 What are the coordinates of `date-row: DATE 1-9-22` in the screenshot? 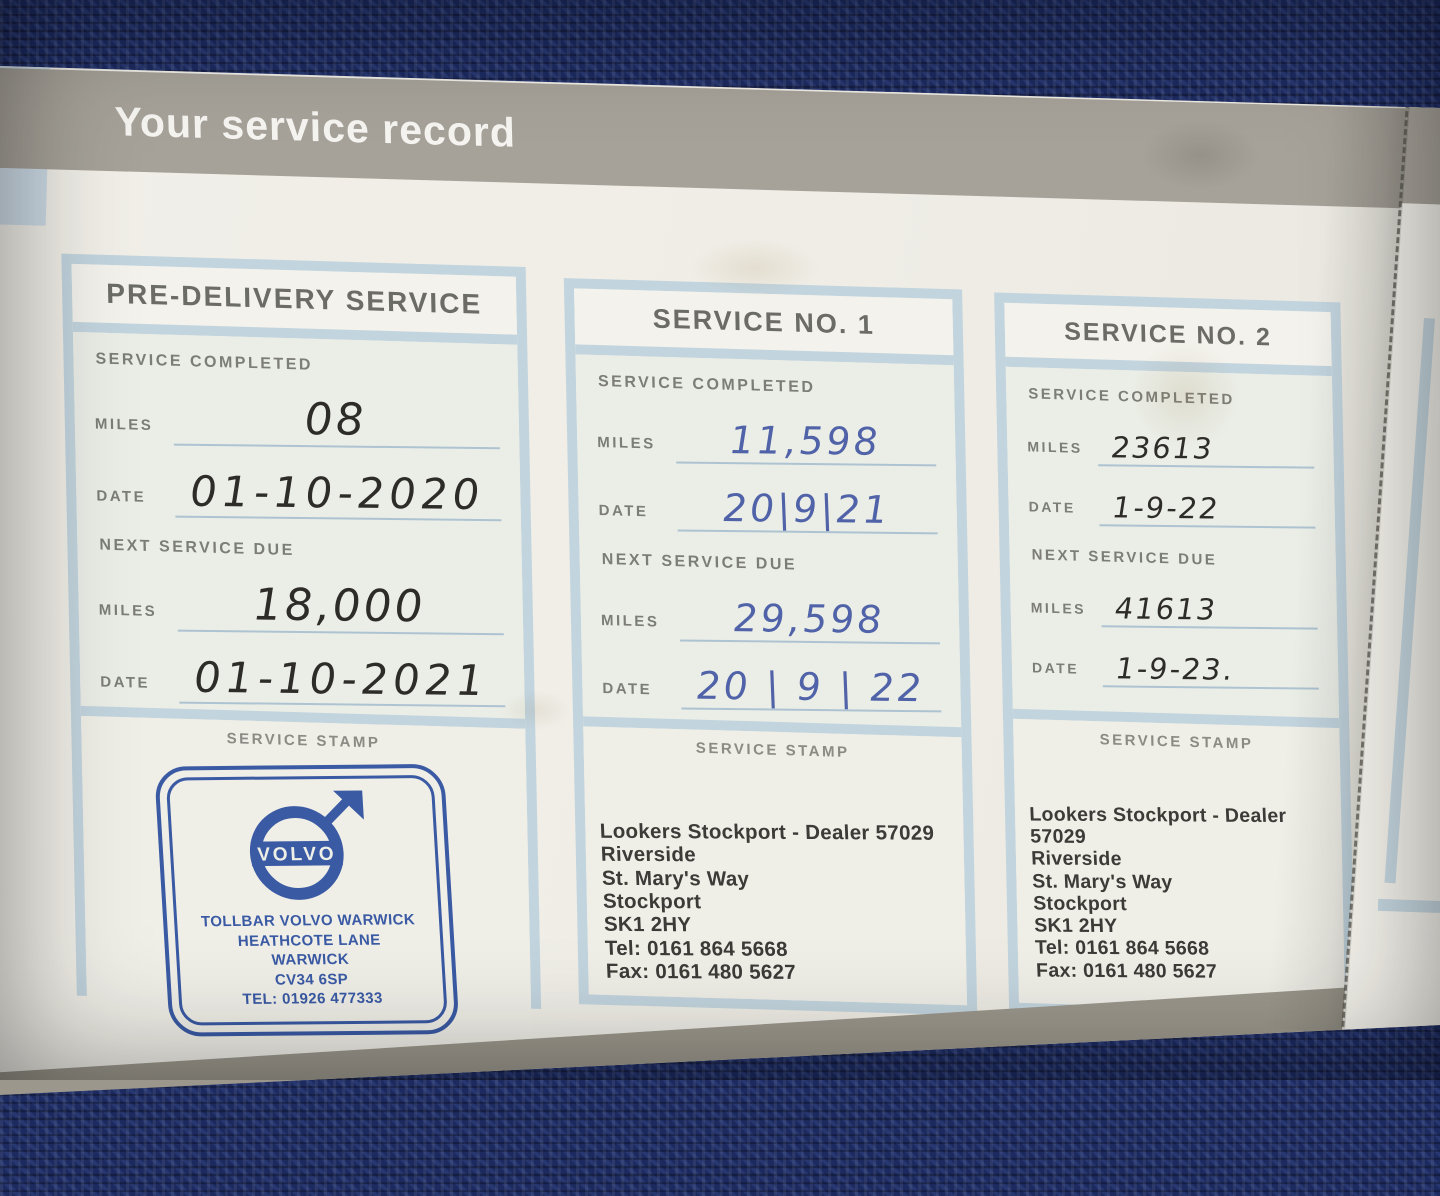 It's located at (1172, 500).